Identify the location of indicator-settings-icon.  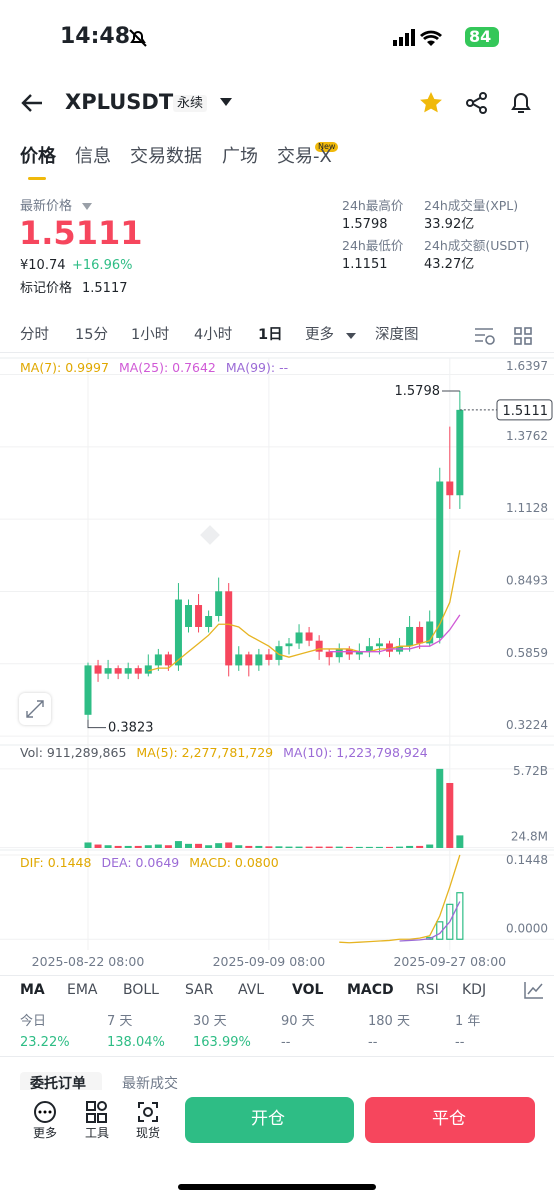
(534, 990).